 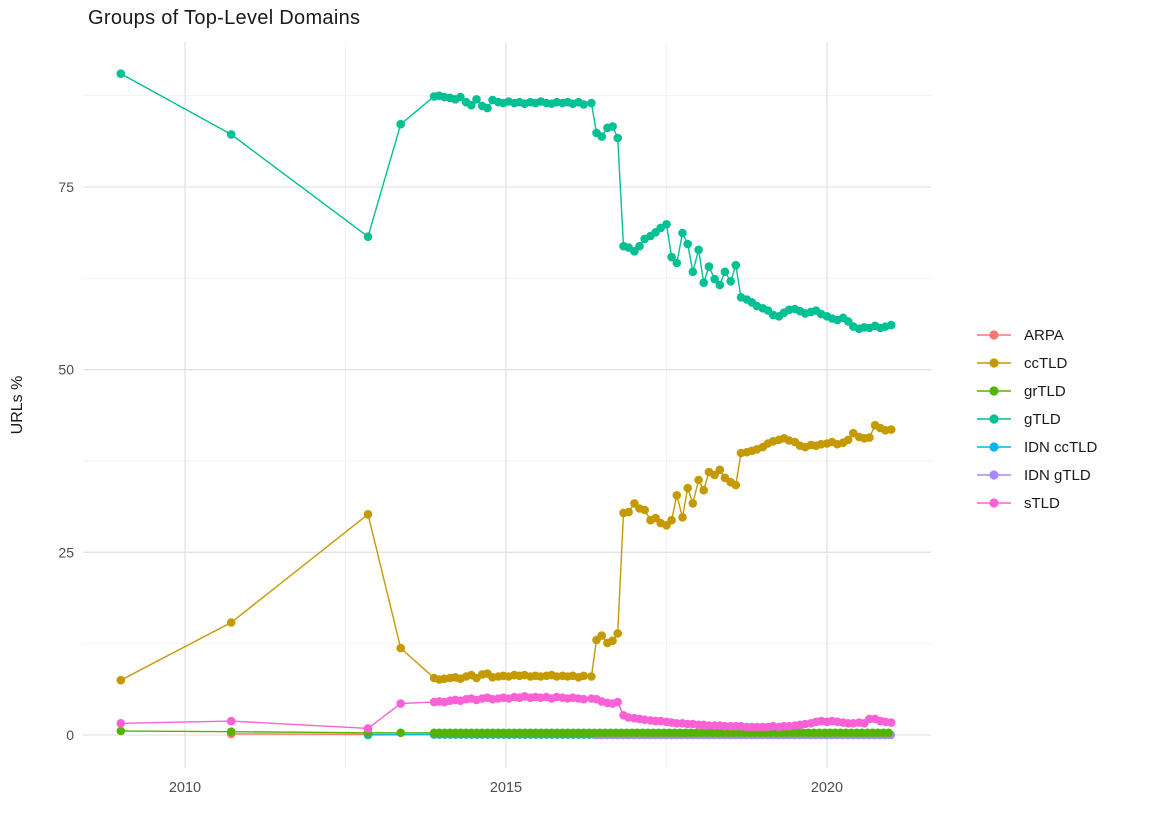 I want to click on legend-item-stld: sTLD, so click(x=1036, y=503).